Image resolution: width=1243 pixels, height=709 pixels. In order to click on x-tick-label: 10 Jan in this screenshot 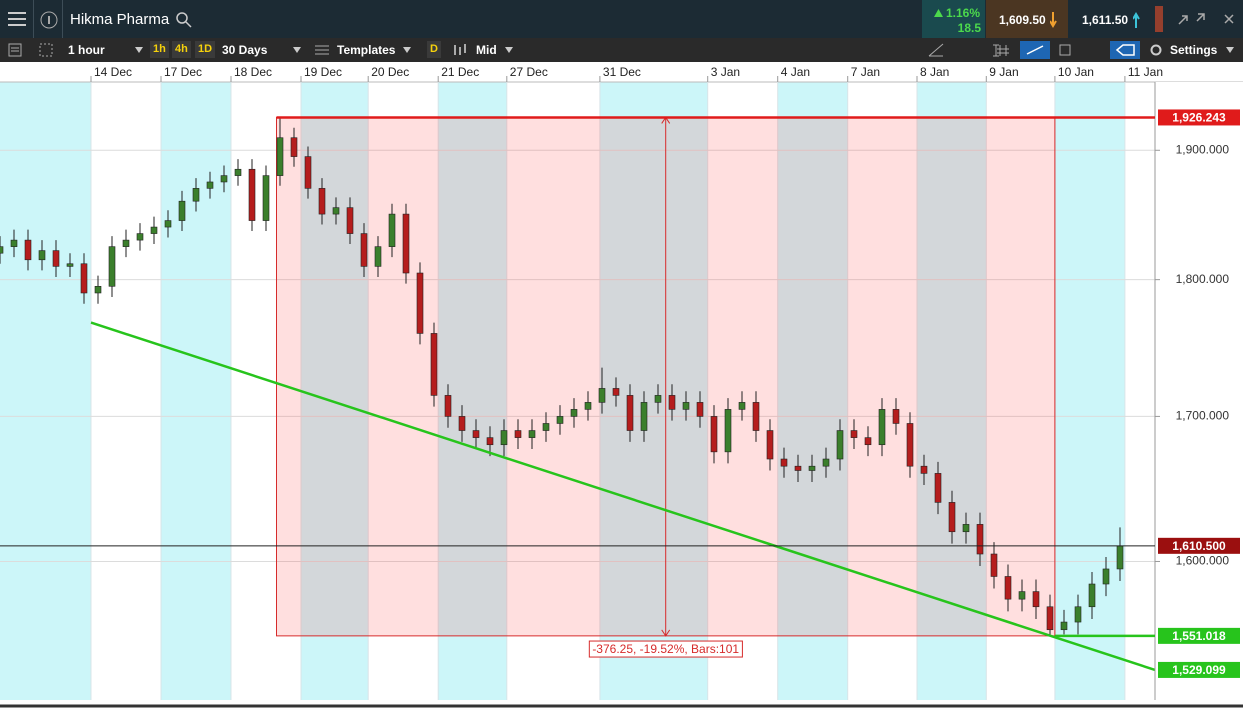, I will do `click(1076, 72)`.